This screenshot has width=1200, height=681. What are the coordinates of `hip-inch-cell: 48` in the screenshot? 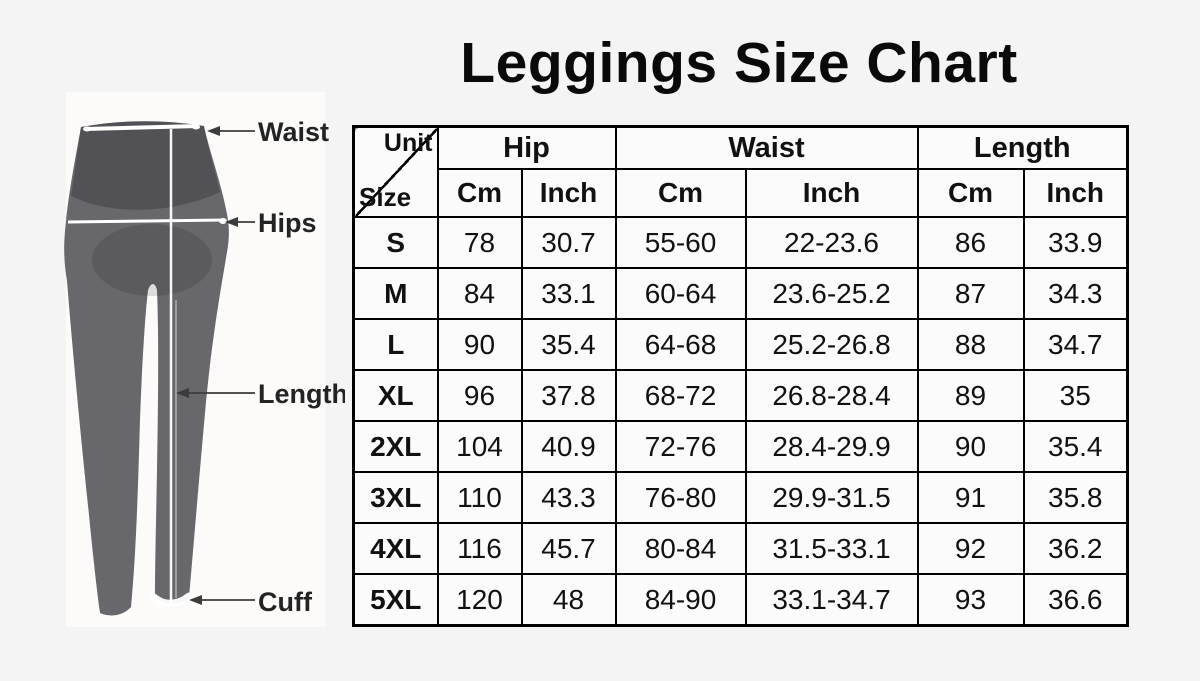 It's located at (568, 600).